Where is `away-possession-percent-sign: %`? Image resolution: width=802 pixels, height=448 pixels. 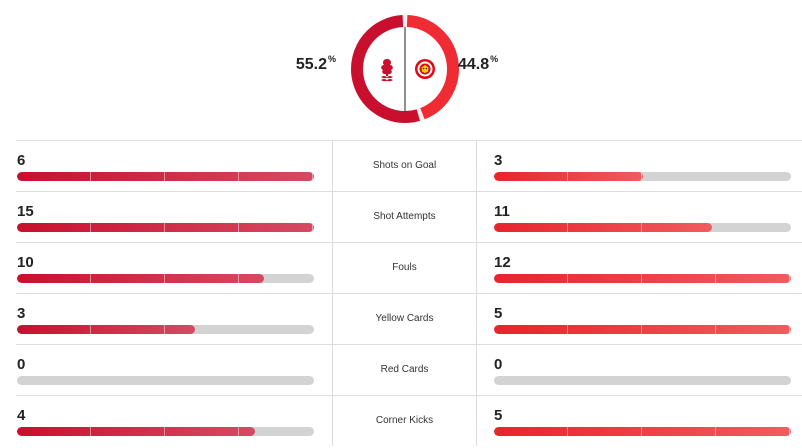
away-possession-percent-sign: % is located at coordinates (494, 59).